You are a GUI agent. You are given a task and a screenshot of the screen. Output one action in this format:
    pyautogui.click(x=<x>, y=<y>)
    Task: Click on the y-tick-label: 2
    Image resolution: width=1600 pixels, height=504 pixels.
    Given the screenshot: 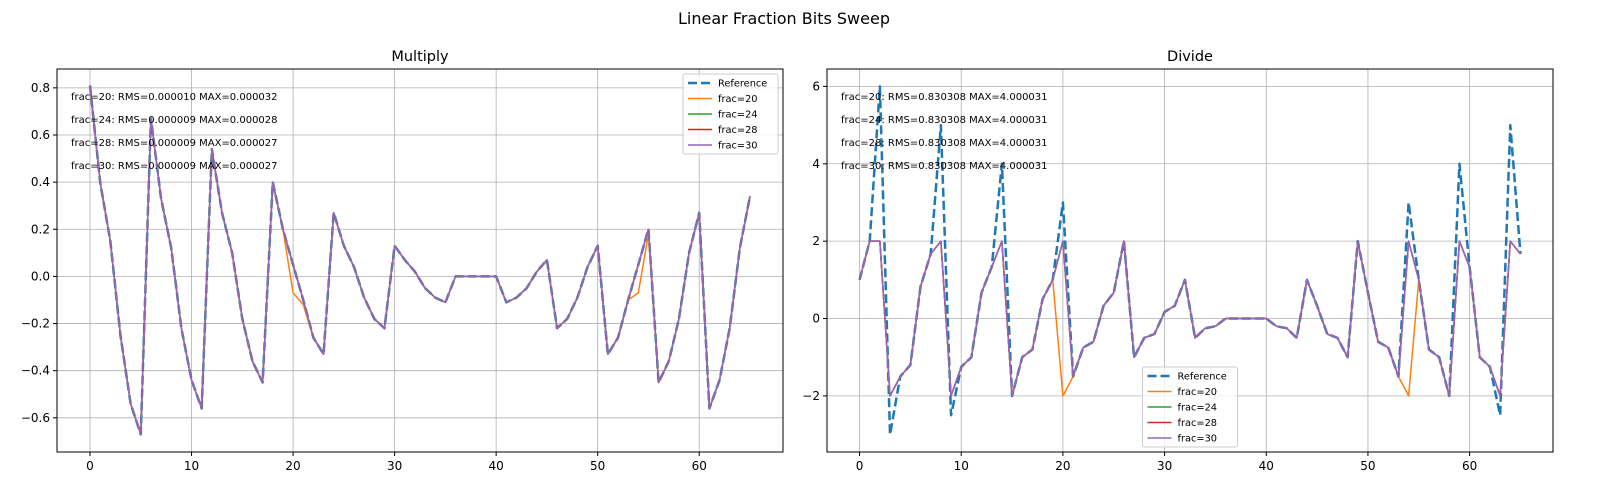 What is the action you would take?
    pyautogui.click(x=816, y=241)
    